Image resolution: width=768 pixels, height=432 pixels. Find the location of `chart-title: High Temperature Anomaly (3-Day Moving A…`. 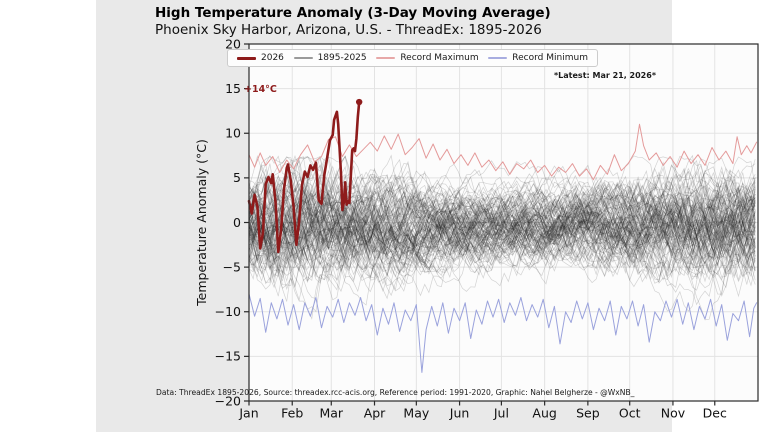

chart-title: High Temperature Anomaly (3-Day Moving A… is located at coordinates (353, 13).